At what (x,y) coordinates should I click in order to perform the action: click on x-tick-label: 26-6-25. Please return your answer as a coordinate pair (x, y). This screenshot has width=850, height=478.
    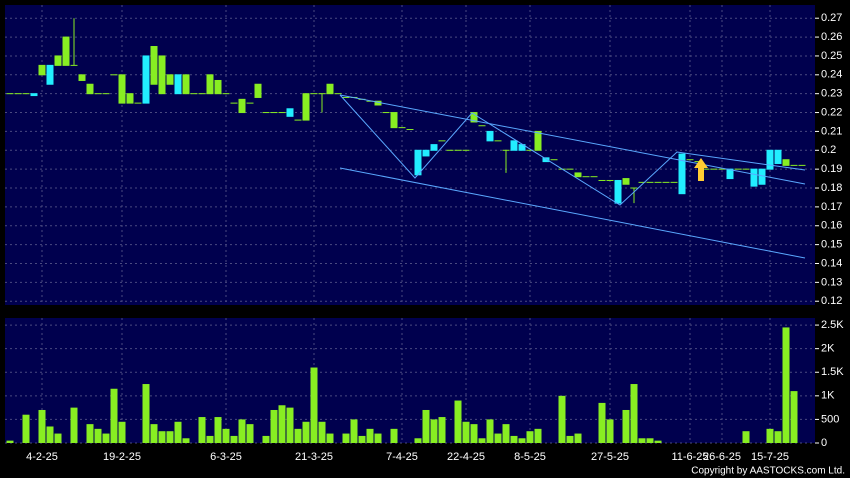
    Looking at the image, I should click on (722, 457).